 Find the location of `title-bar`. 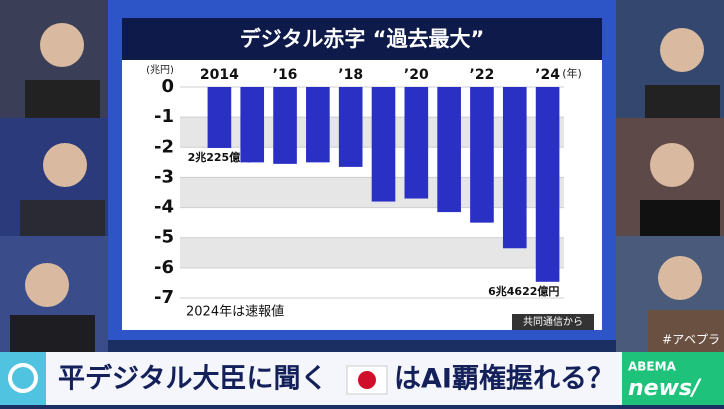

title-bar is located at coordinates (362, 39).